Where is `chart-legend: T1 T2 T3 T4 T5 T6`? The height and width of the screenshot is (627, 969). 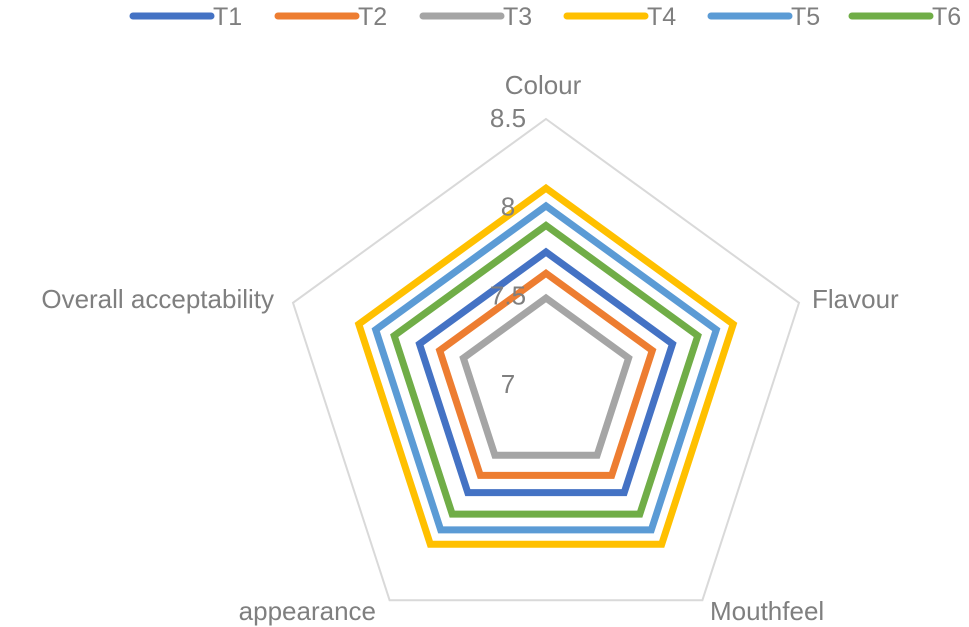
chart-legend: T1 T2 T3 T4 T5 T6 is located at coordinates (545, 17).